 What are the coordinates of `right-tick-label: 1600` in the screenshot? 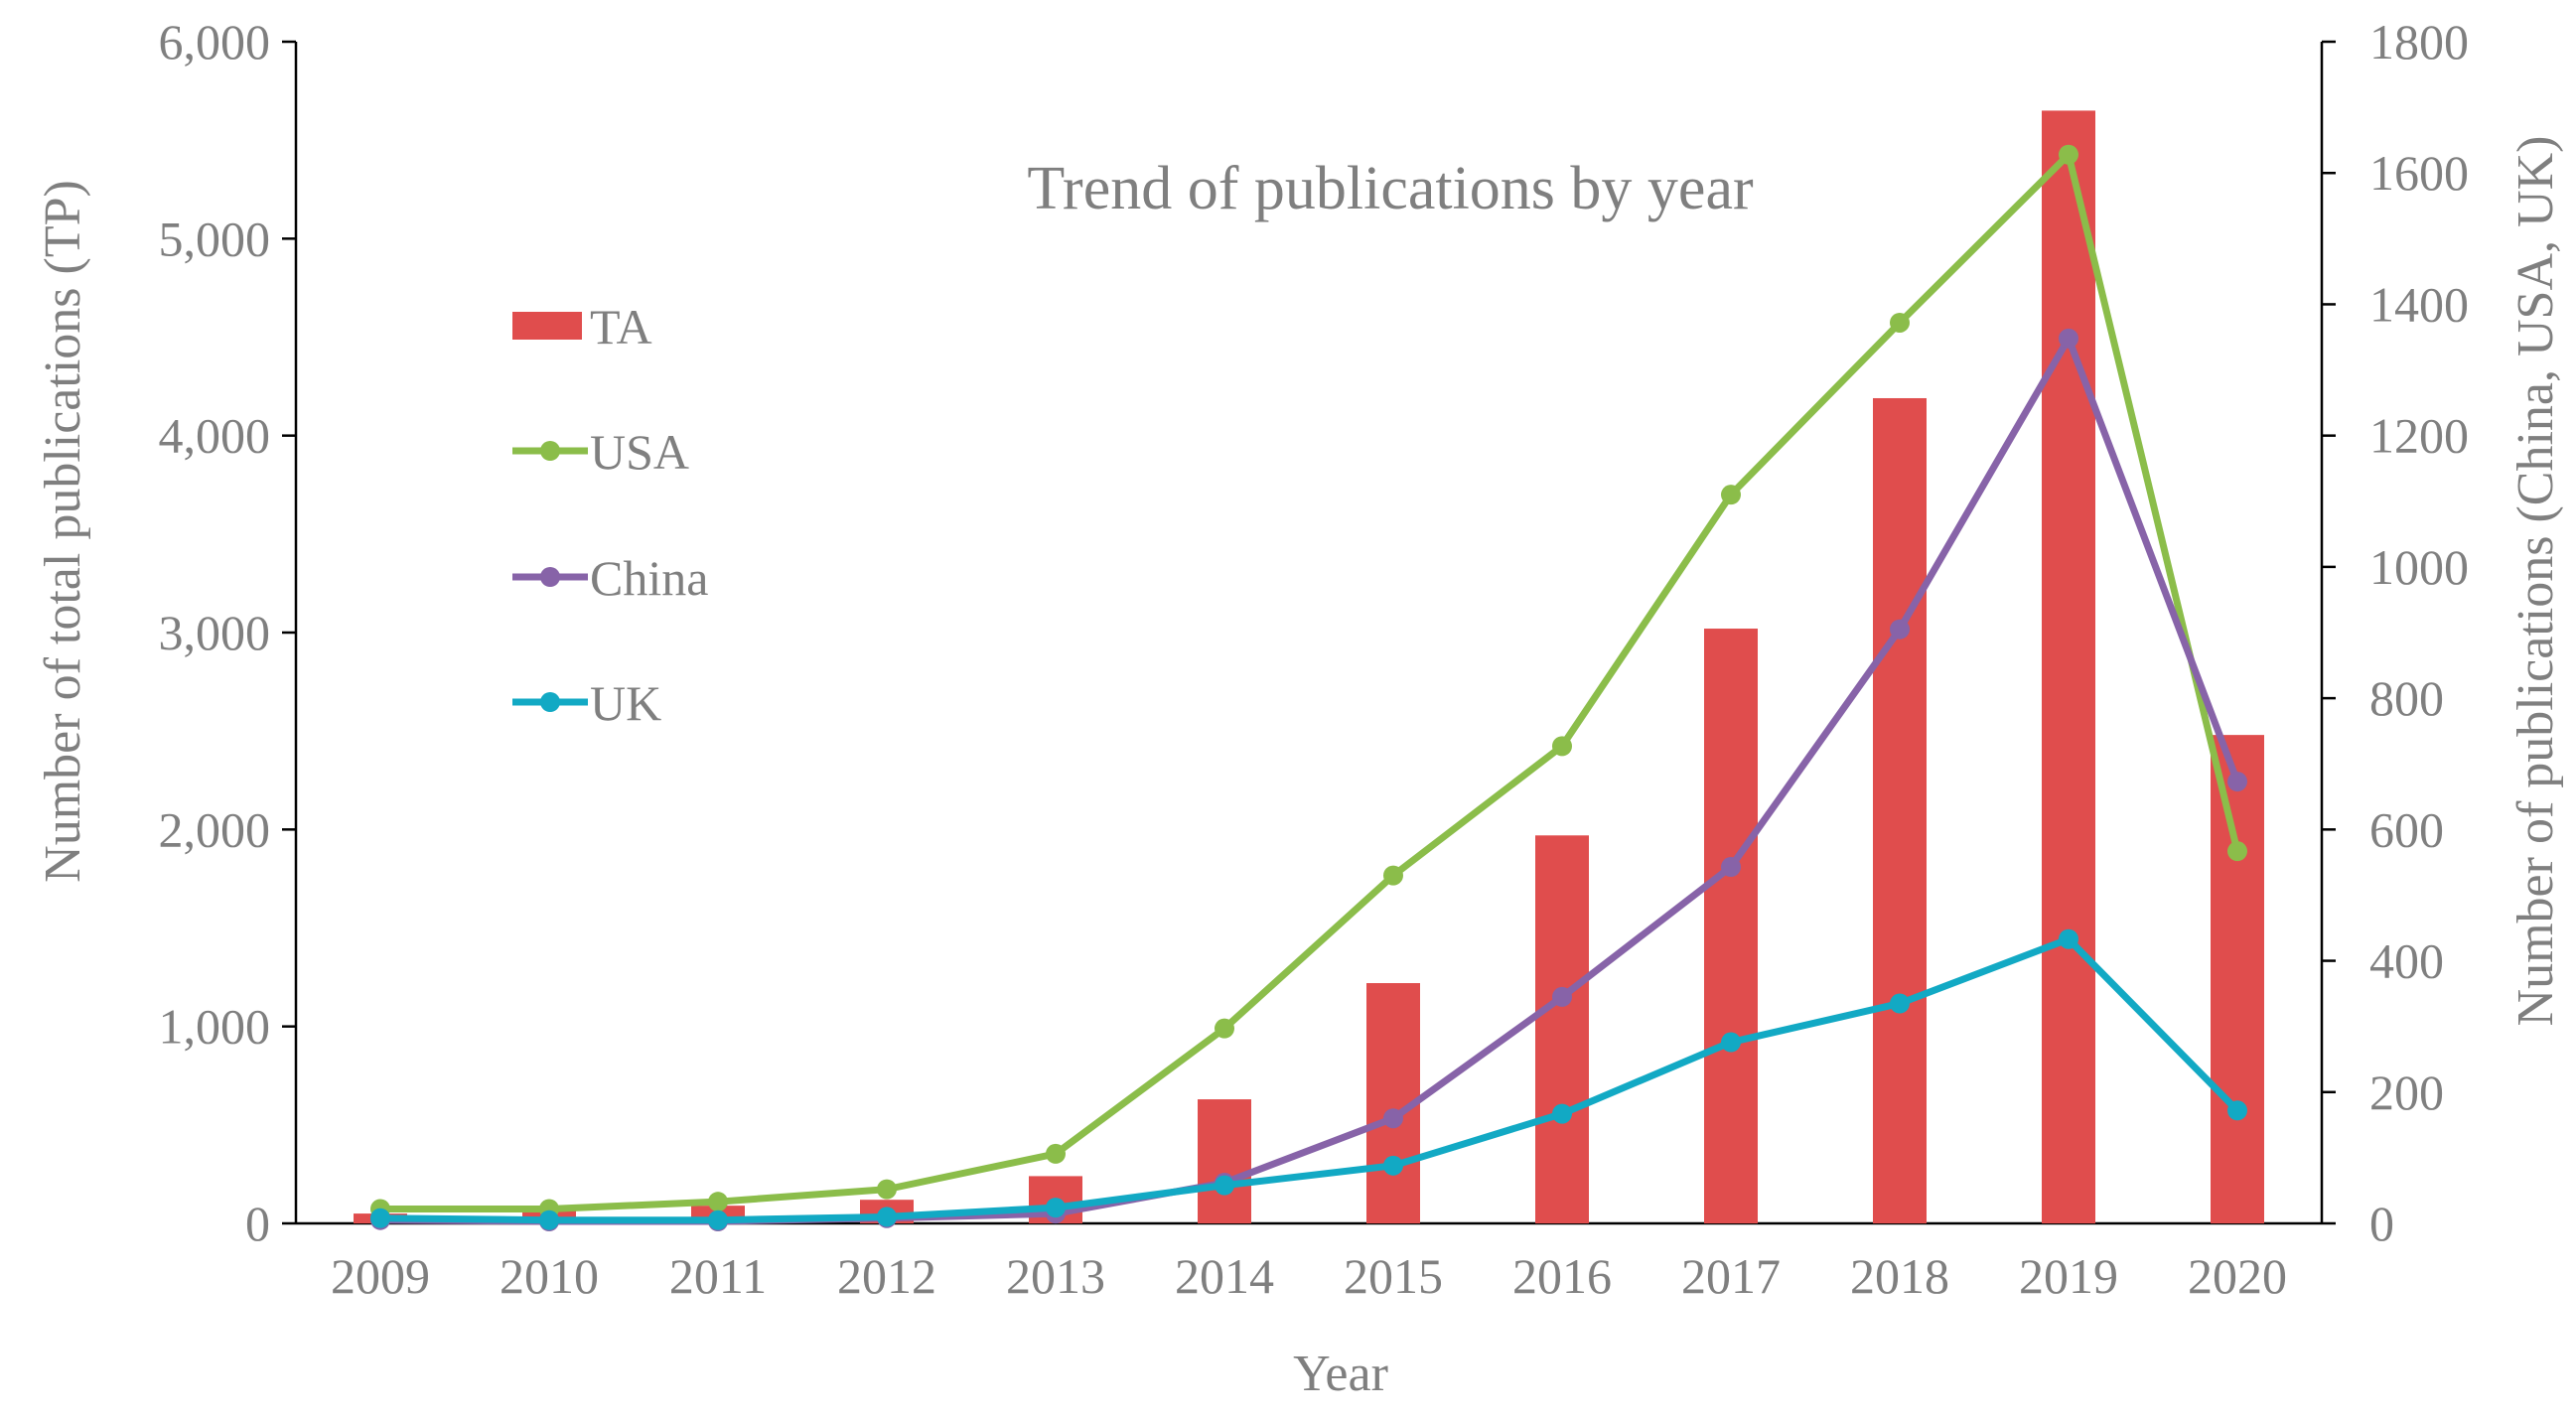 It's located at (2419, 173).